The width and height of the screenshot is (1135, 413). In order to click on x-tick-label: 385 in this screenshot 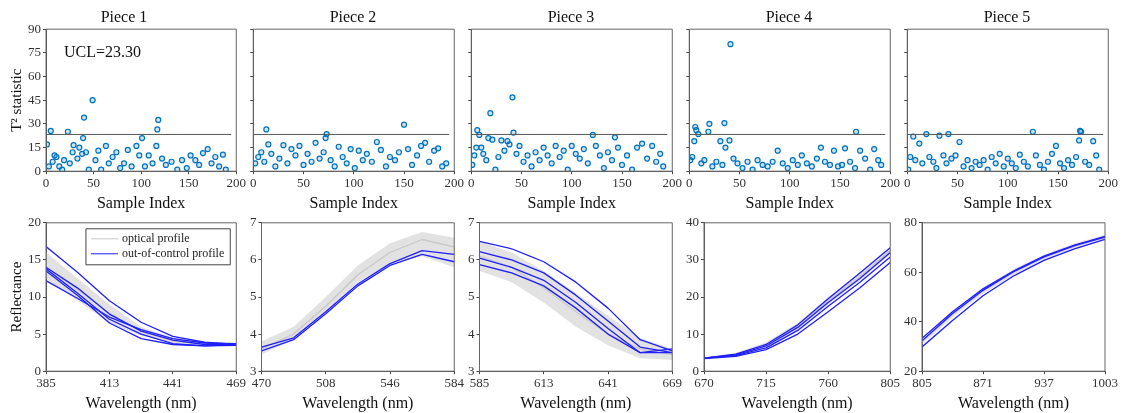, I will do `click(46, 383)`.